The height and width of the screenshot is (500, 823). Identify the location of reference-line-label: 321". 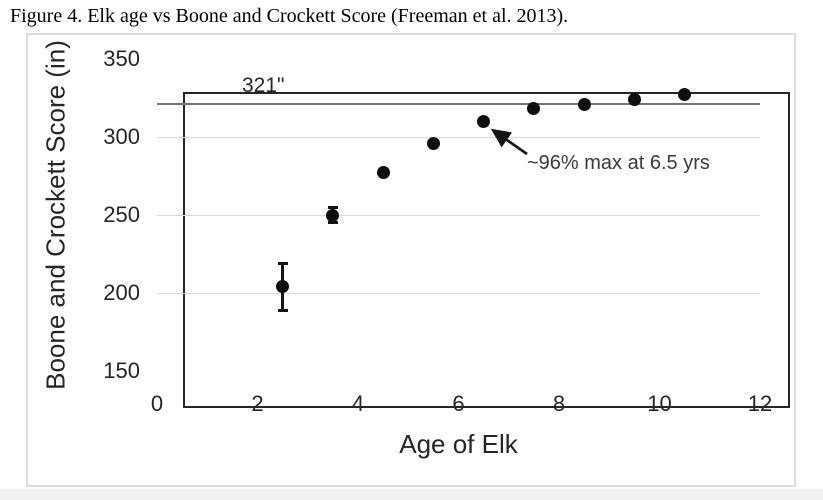
(263, 85).